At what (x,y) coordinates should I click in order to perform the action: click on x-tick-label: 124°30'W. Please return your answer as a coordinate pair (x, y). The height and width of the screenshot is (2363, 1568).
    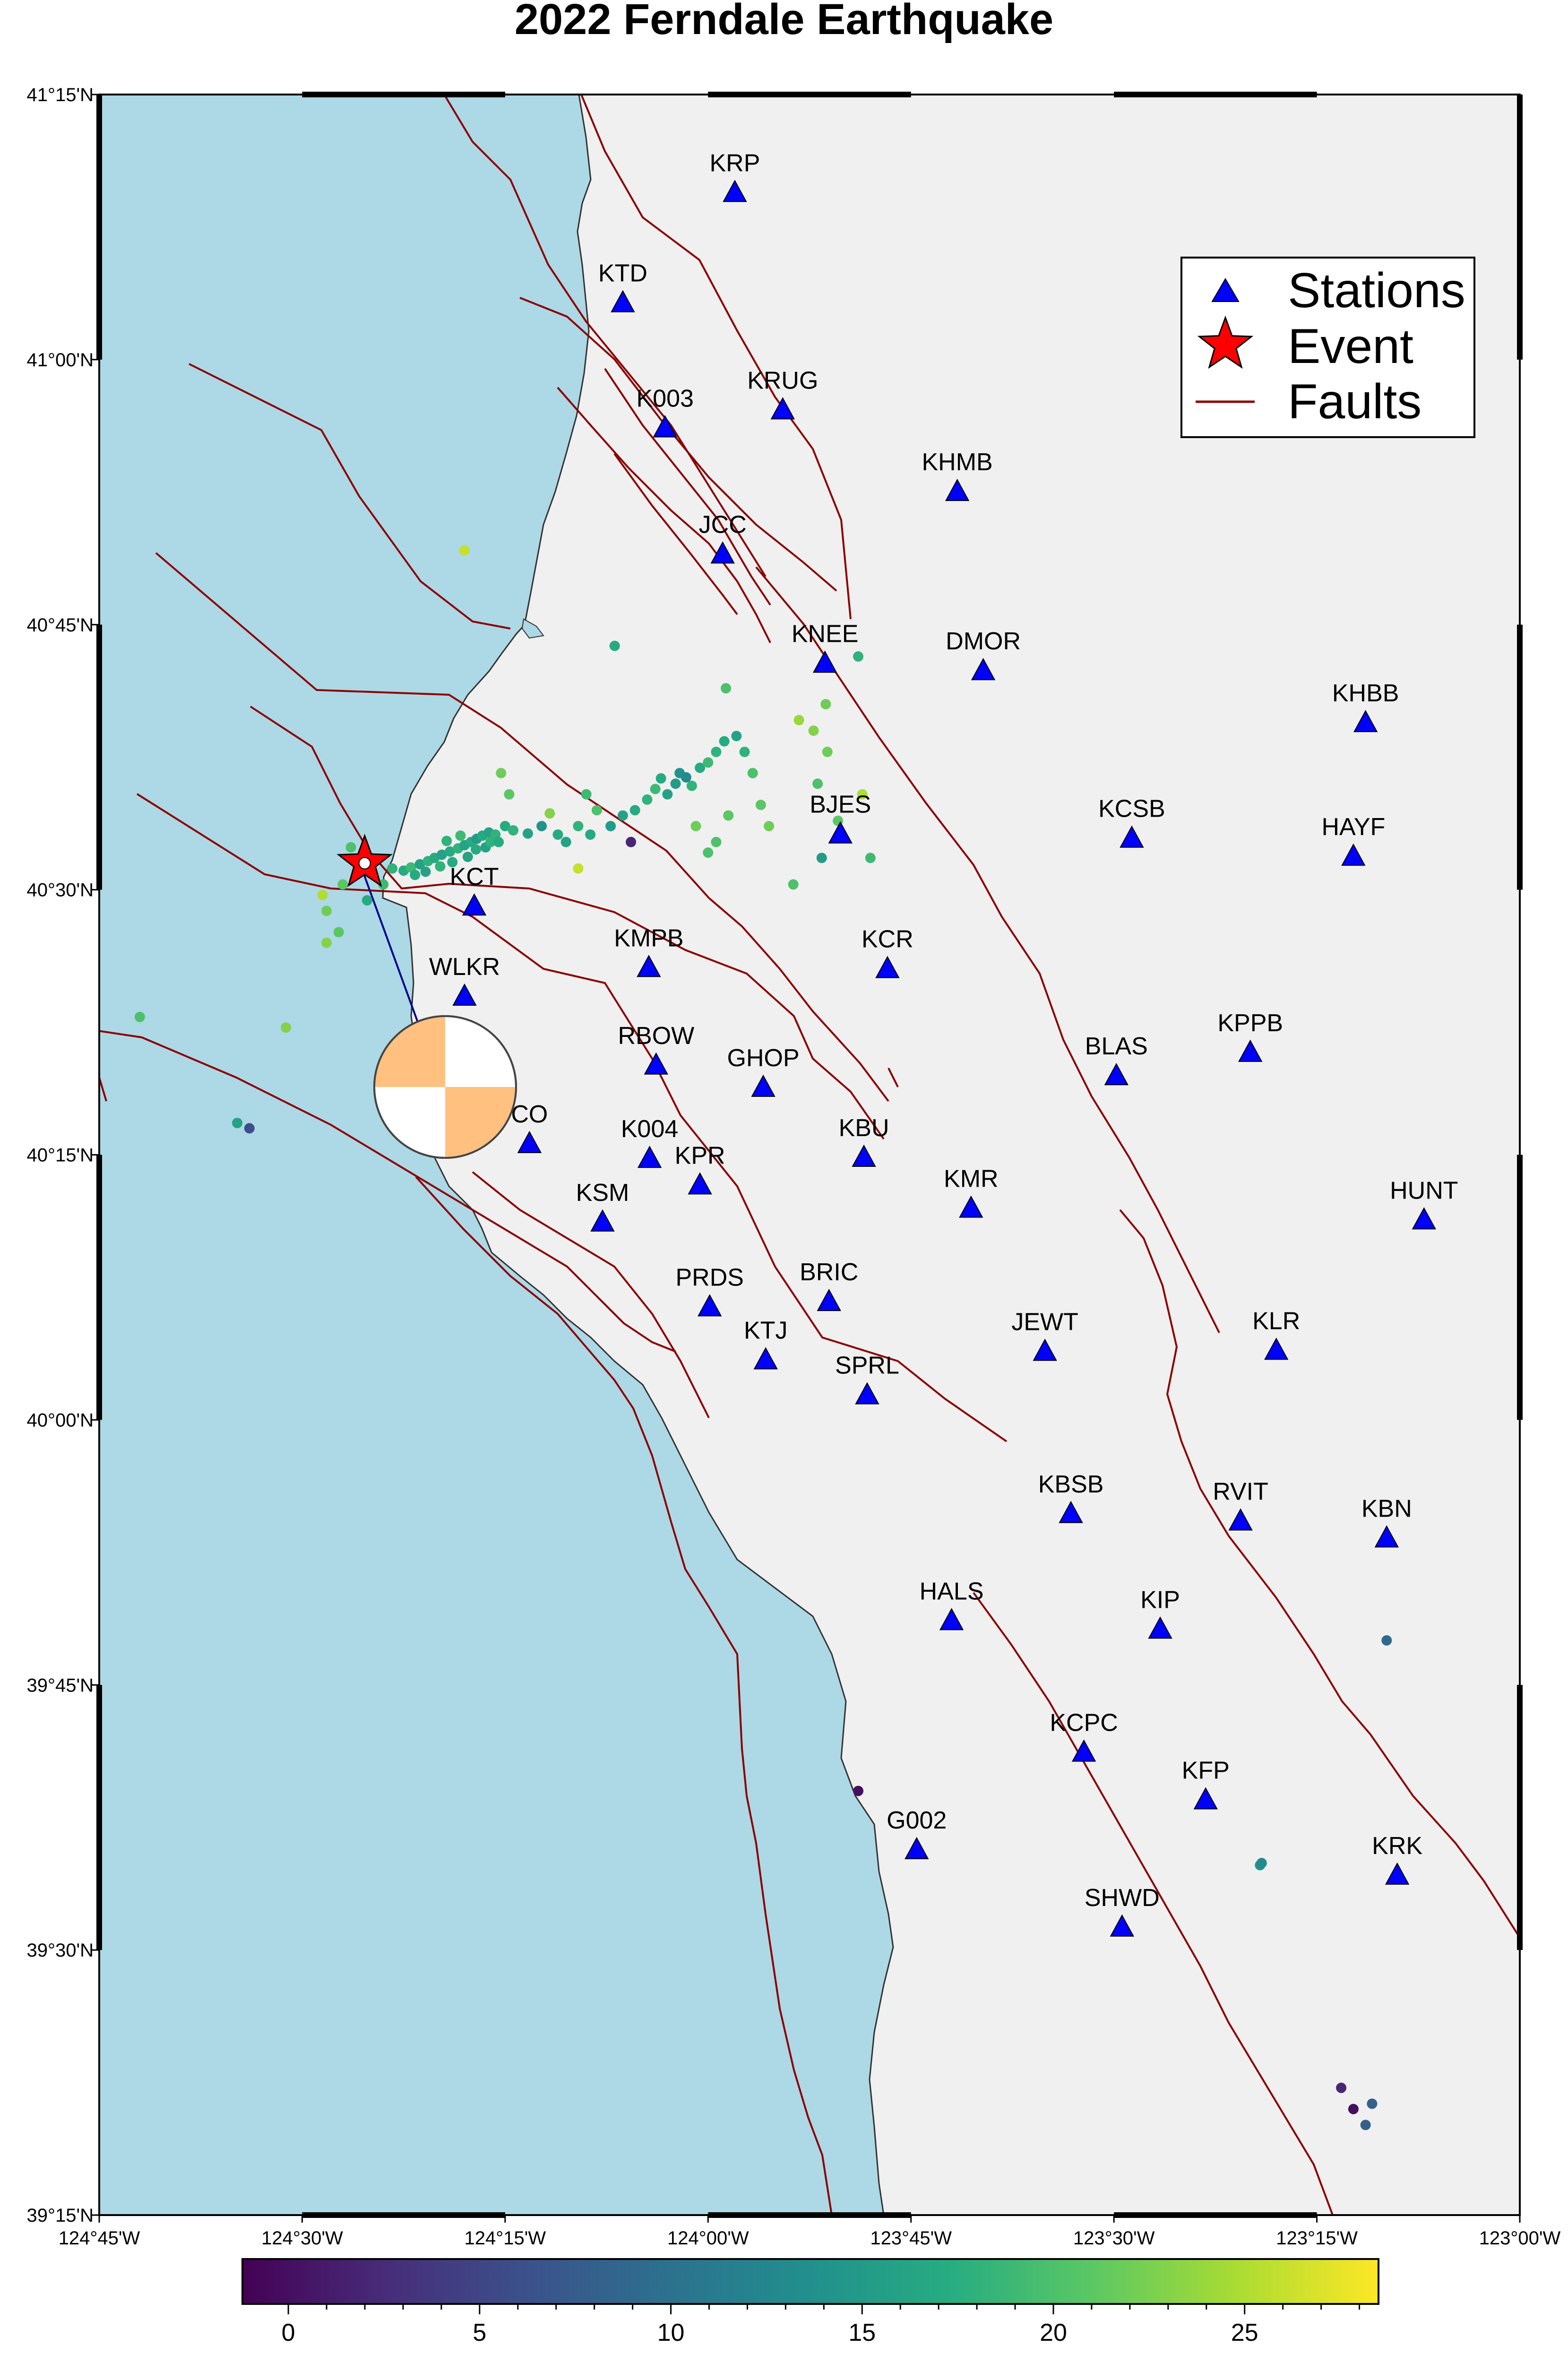
    Looking at the image, I should click on (302, 2238).